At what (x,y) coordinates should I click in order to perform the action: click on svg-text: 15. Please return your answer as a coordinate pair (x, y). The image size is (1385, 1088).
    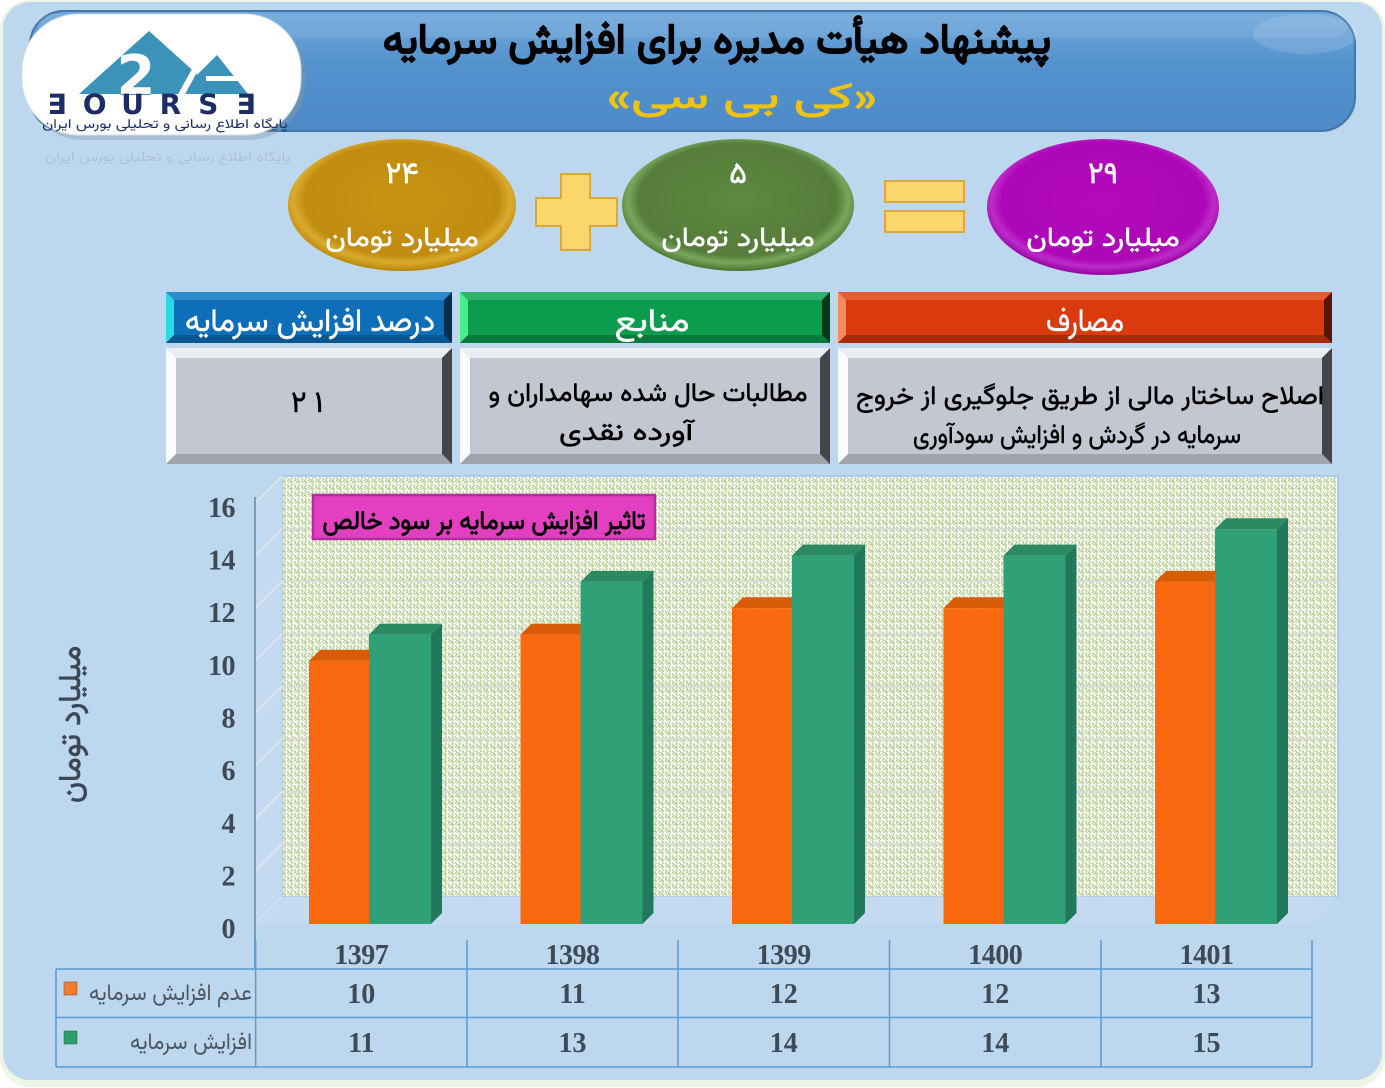
    Looking at the image, I should click on (1207, 1043).